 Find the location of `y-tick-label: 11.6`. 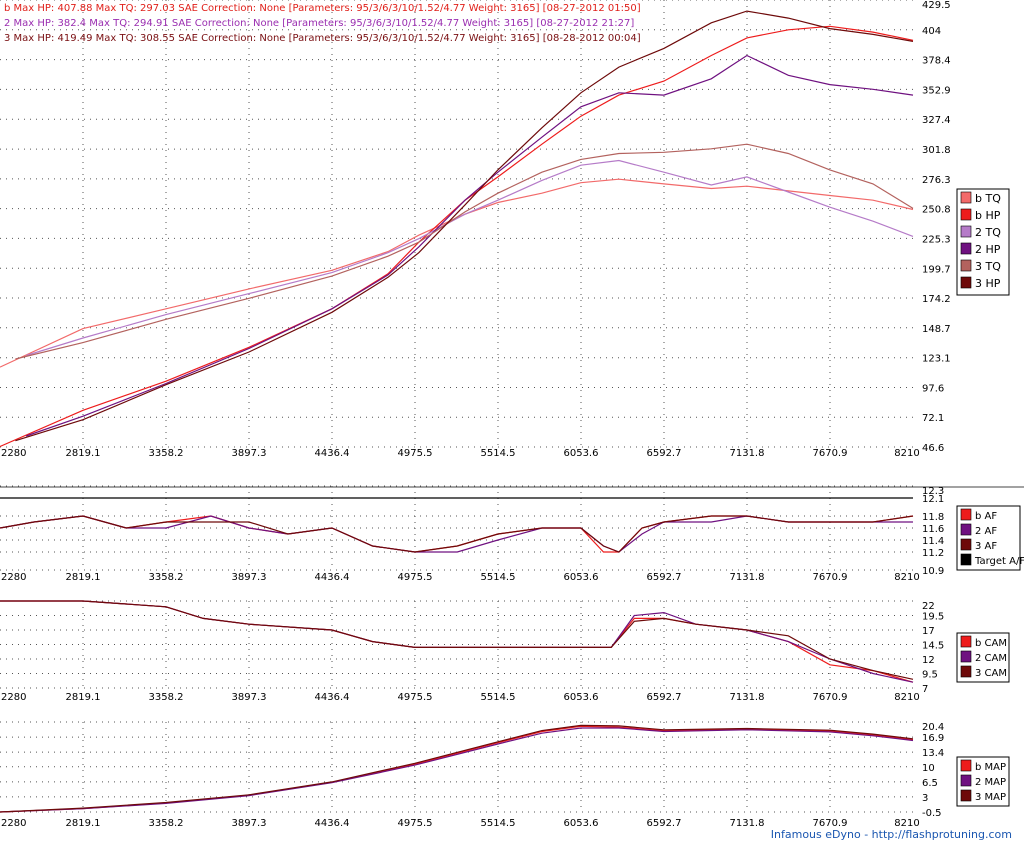

y-tick-label: 11.6 is located at coordinates (933, 529).